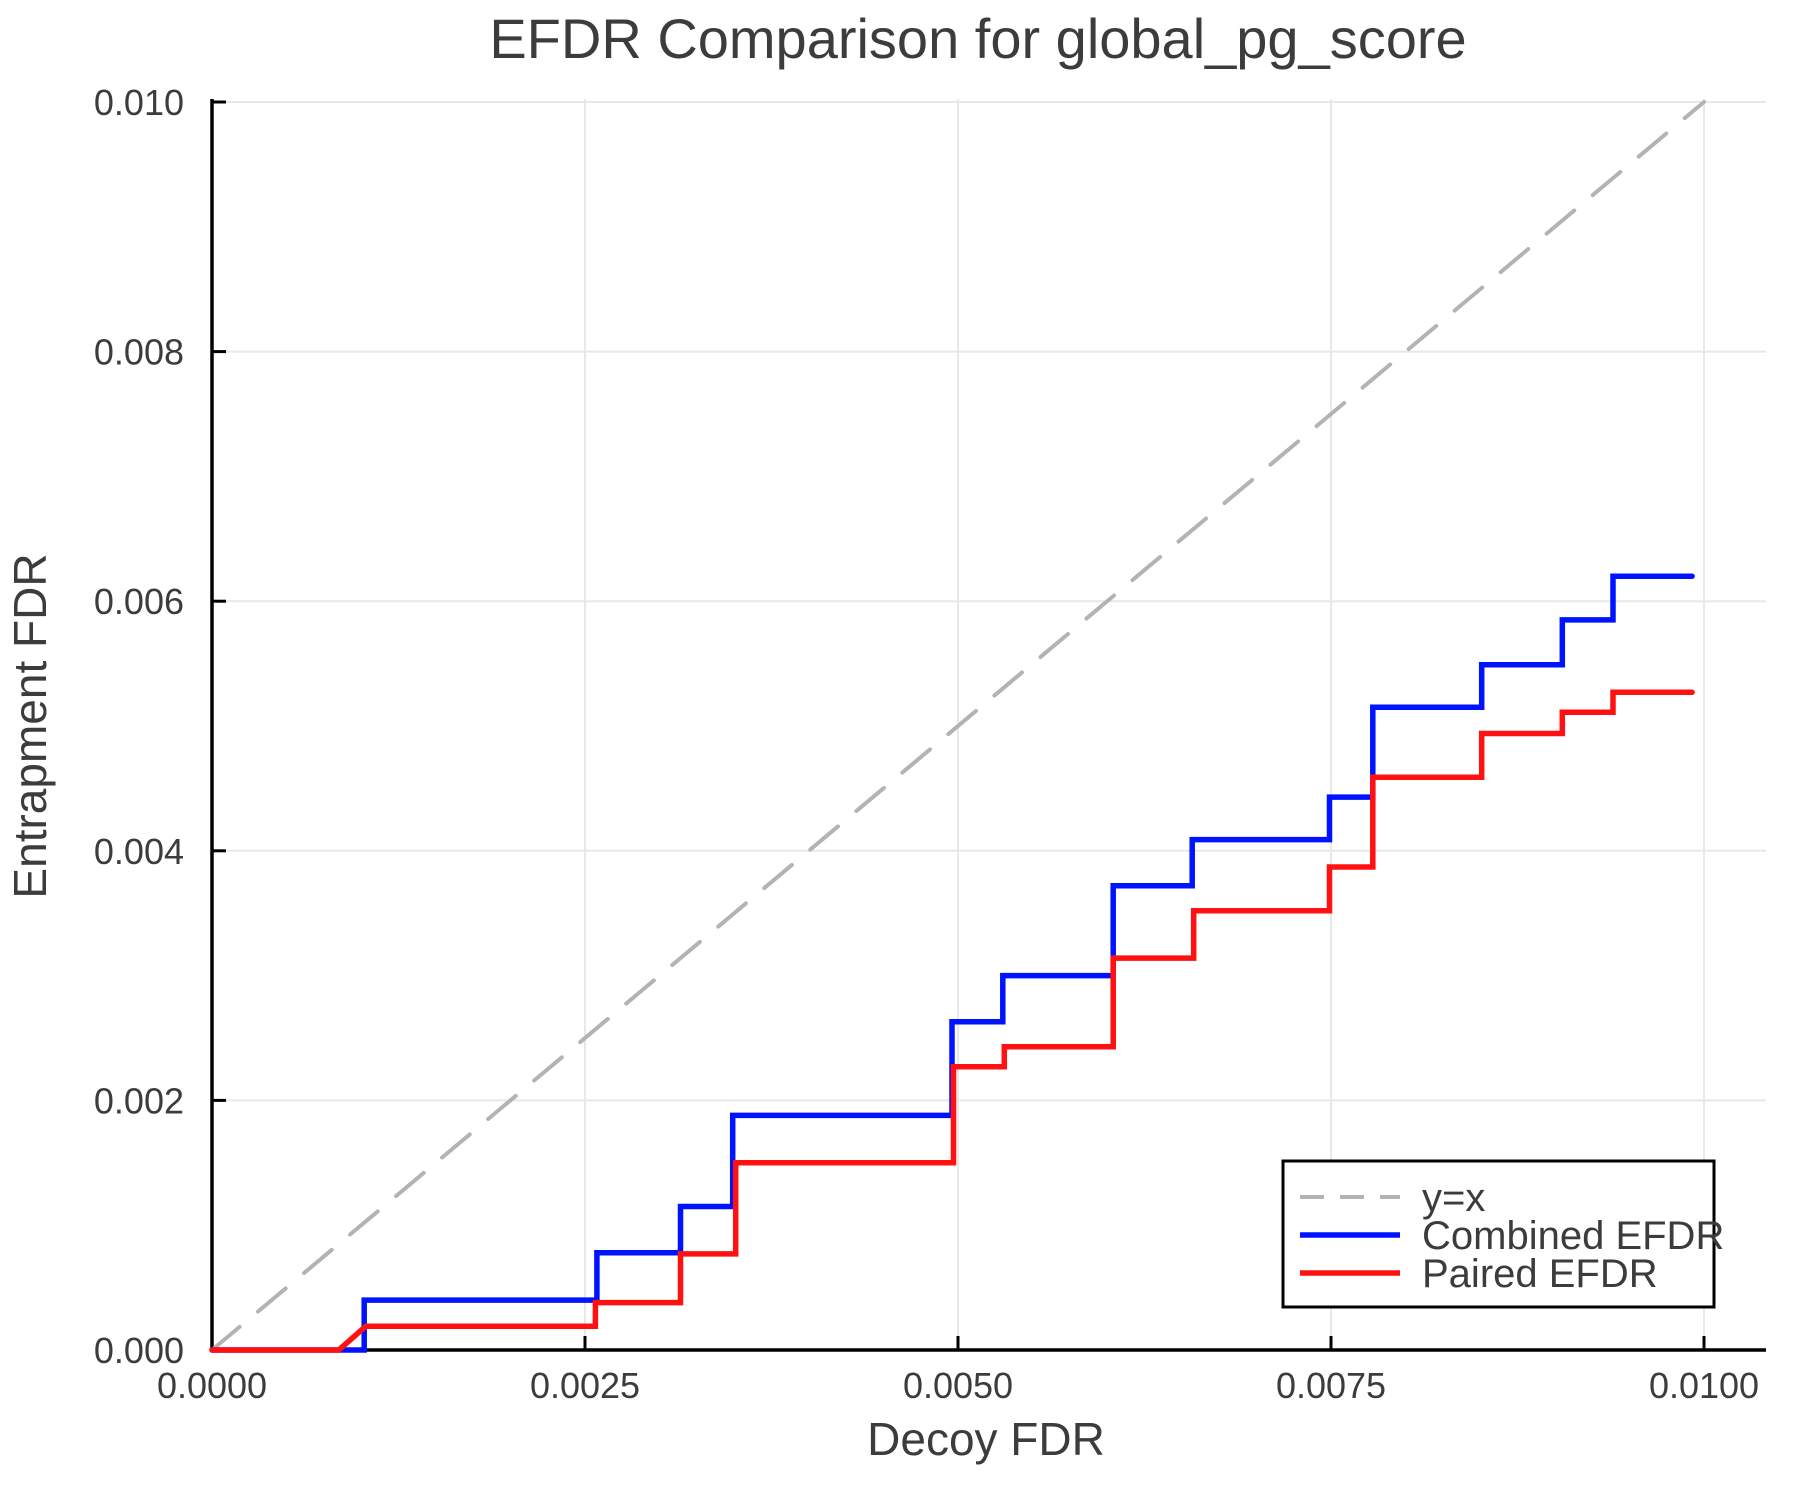 The height and width of the screenshot is (1500, 1800). I want to click on x-tick-label: 0.0025, so click(585, 1385).